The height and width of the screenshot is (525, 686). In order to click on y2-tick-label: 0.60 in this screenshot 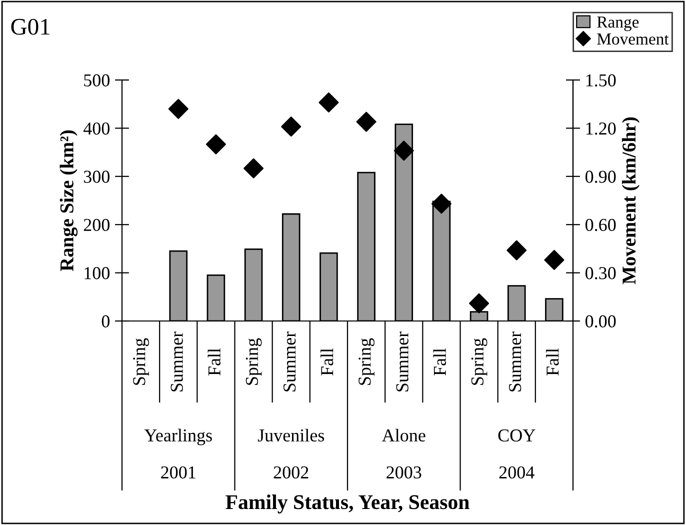, I will do `click(600, 225)`.